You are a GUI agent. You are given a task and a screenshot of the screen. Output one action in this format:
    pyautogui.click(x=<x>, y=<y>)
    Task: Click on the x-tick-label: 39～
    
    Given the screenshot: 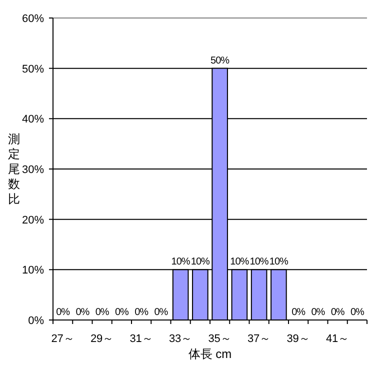 What is the action you would take?
    pyautogui.click(x=298, y=339)
    